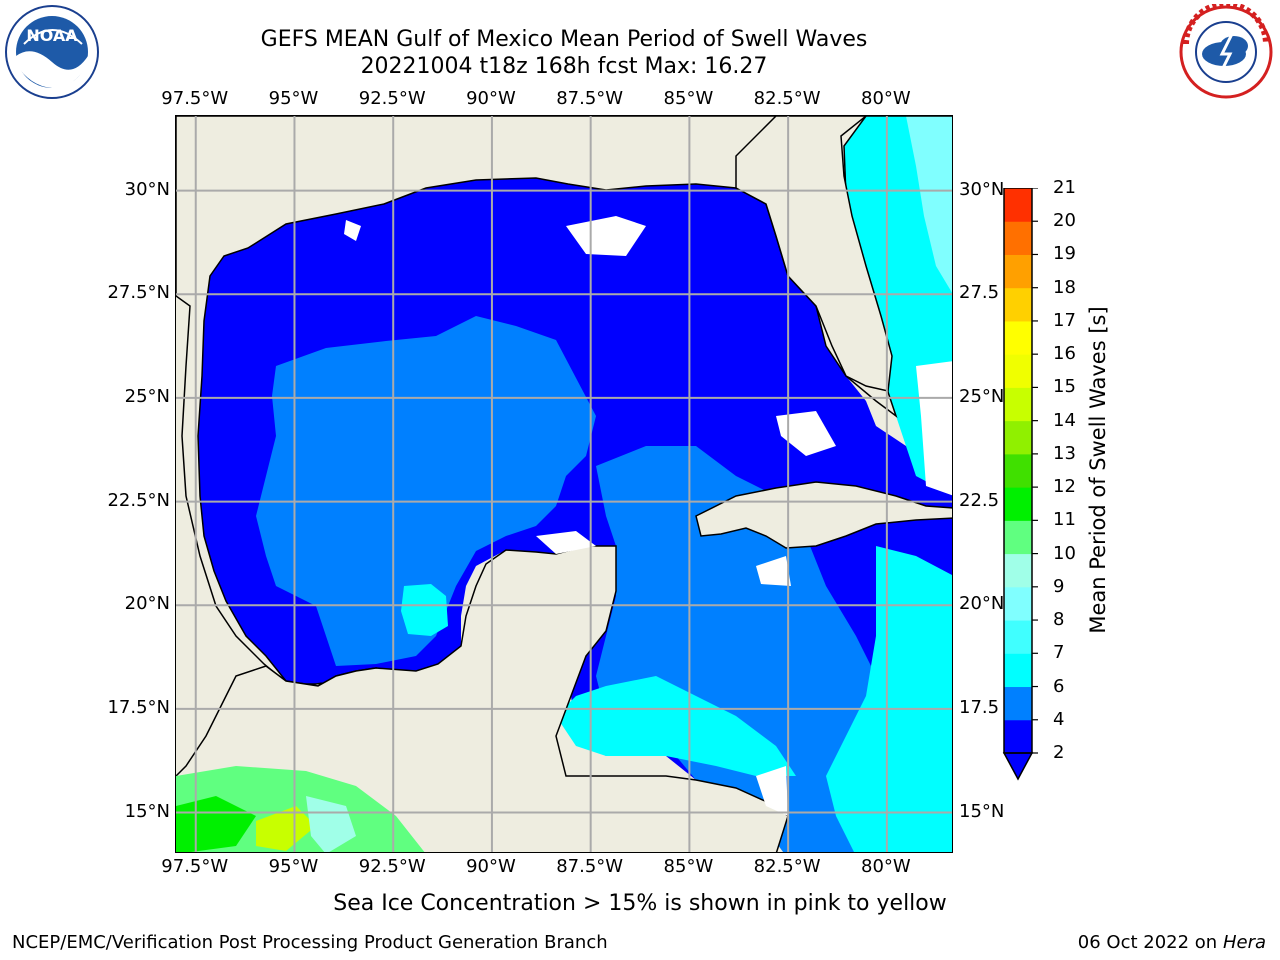 The width and height of the screenshot is (1280, 960). What do you see at coordinates (564, 66) in the screenshot?
I see `chart-subtitle: 20221004 t18z 168h fcst Max: 16.27` at bounding box center [564, 66].